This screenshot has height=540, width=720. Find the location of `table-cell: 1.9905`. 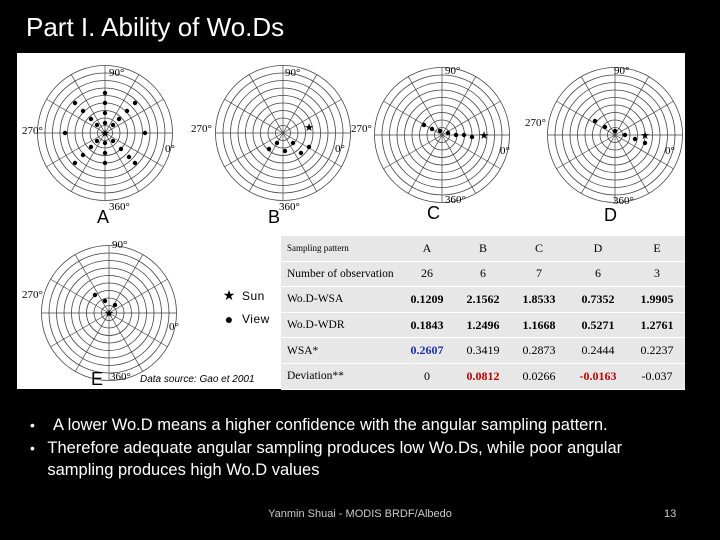

table-cell: 1.9905 is located at coordinates (656, 299).